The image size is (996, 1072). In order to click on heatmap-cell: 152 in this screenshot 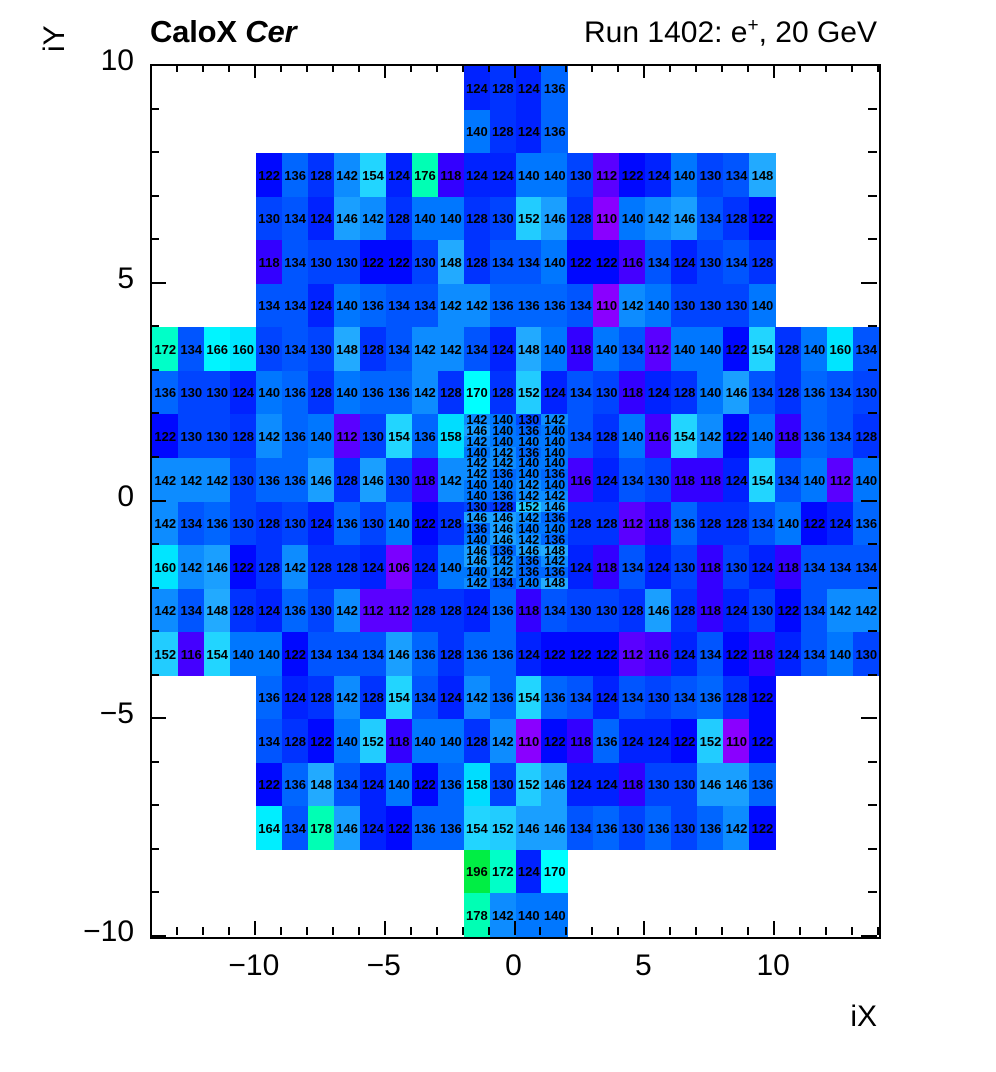, I will do `click(503, 828)`.